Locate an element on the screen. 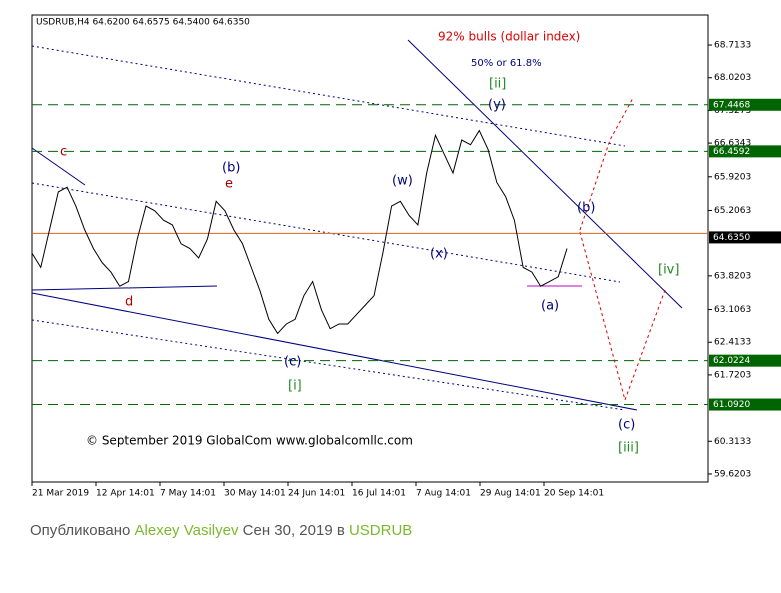  annotation: (w) is located at coordinates (402, 181).